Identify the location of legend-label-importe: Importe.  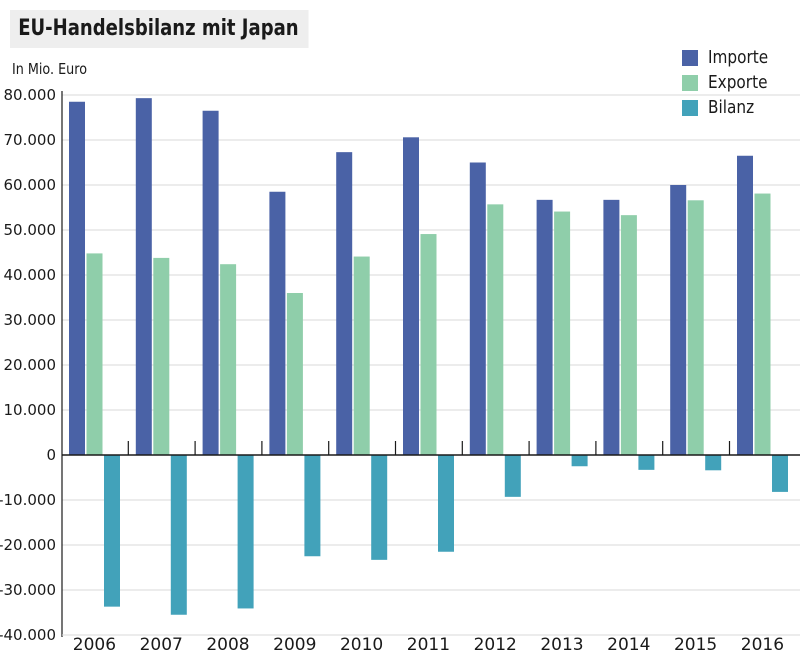
(738, 57).